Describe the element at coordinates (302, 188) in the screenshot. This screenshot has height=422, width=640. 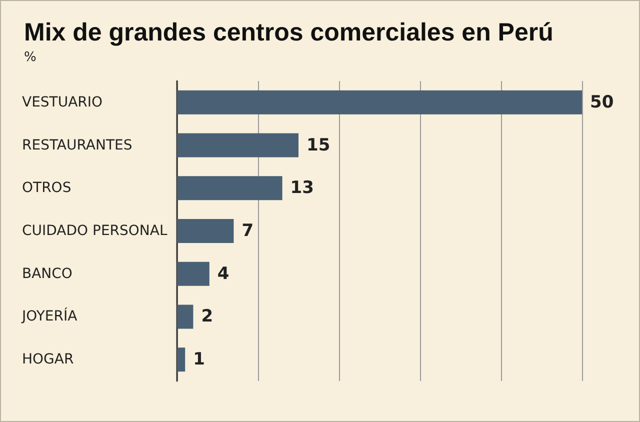
I see `data-label: 13` at that location.